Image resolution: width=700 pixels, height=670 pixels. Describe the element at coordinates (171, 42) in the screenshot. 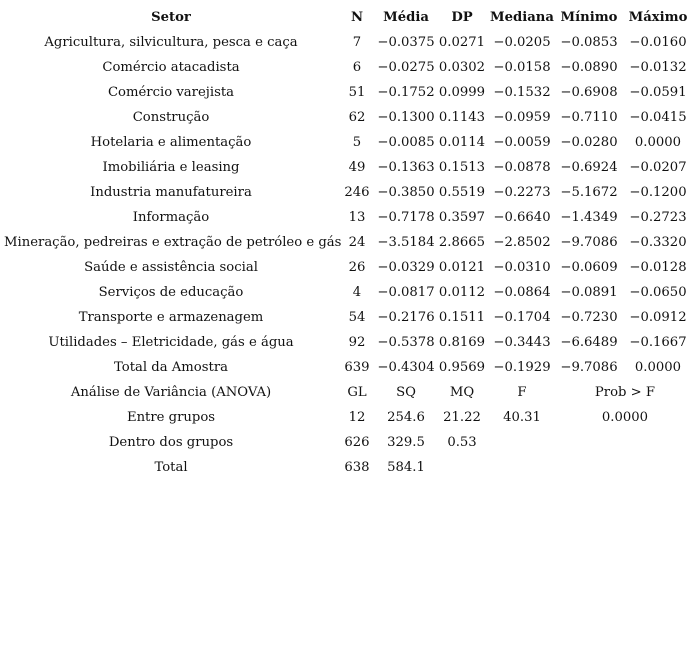

I see `cell-setor: Agricultura, silvicultura, pesca e caça` at that location.